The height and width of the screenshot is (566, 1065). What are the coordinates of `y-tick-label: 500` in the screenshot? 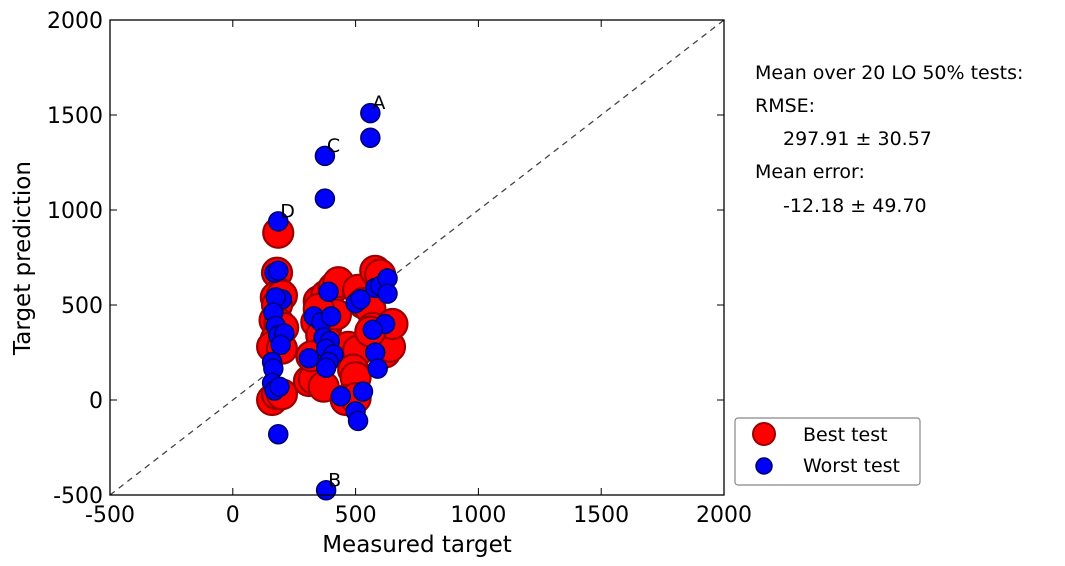 It's located at (82, 306).